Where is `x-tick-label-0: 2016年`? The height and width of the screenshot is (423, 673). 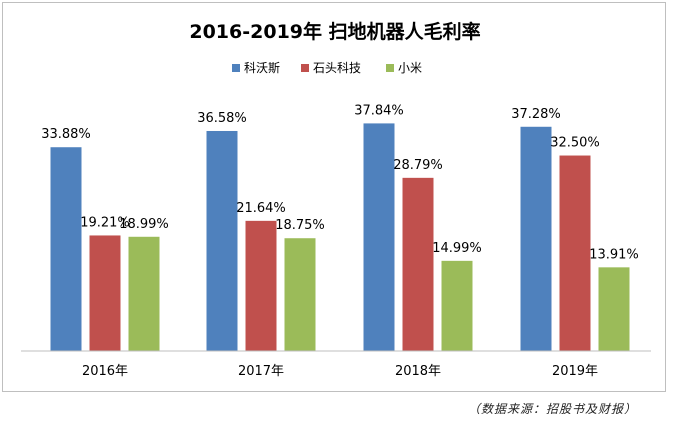
x-tick-label-0: 2016年 is located at coordinates (105, 371).